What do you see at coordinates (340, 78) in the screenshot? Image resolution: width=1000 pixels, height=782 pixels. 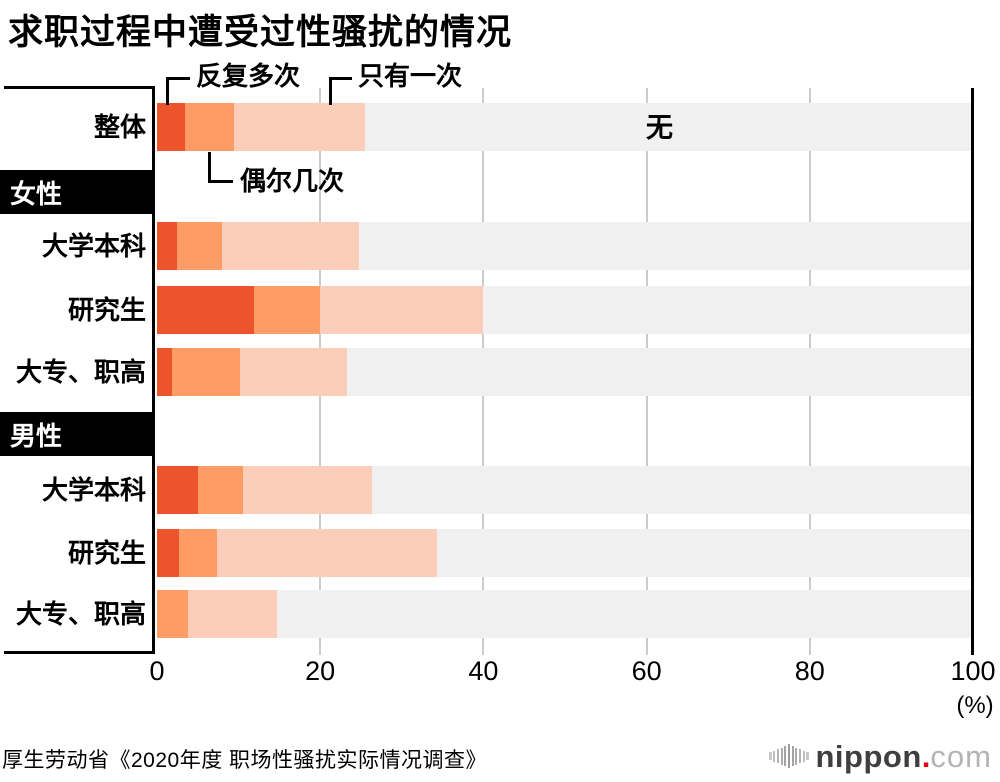 I see `callout-line-once-h` at bounding box center [340, 78].